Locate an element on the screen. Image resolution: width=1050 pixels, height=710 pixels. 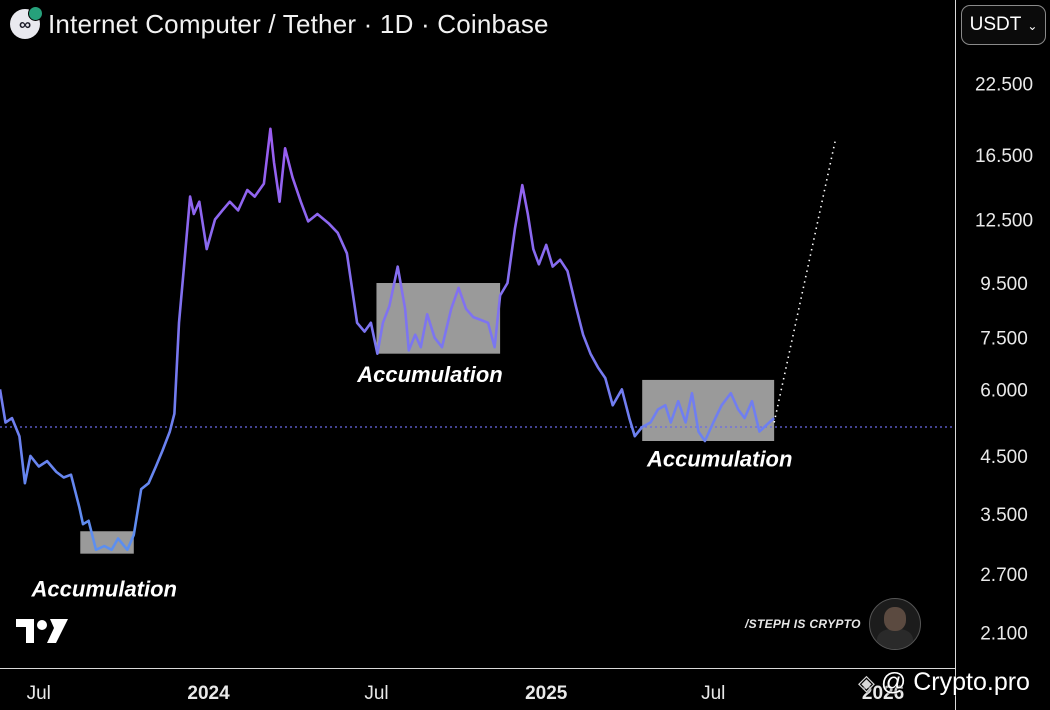
time-tick-label: 2025 is located at coordinates (546, 693).